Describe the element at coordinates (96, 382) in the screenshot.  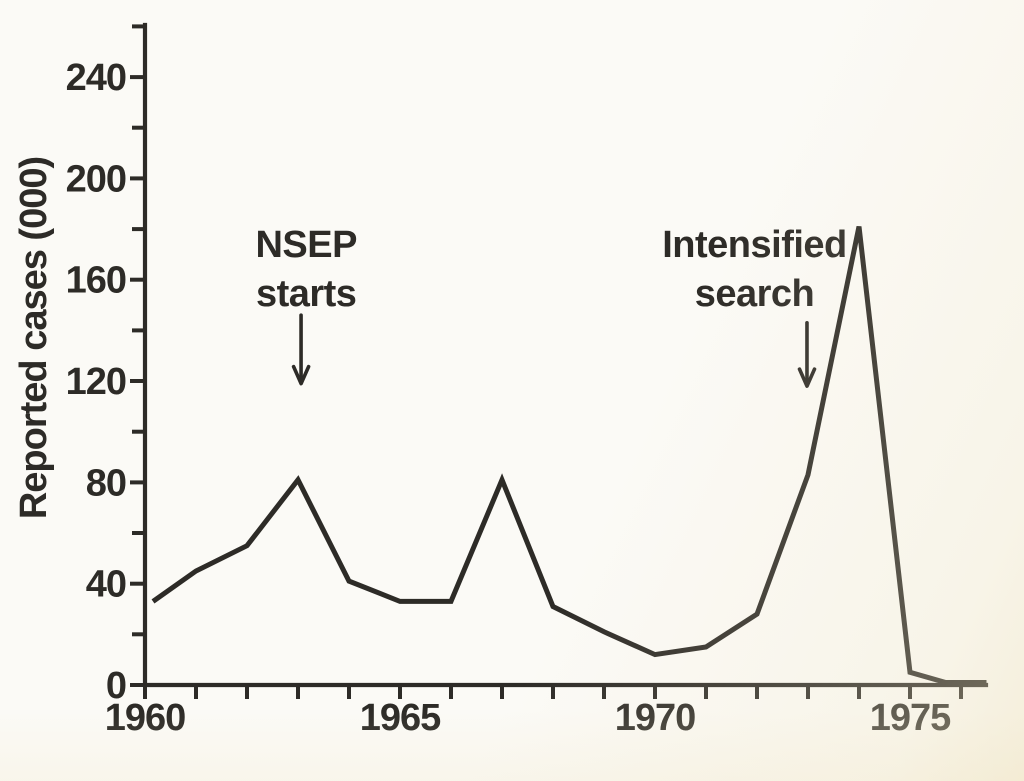
I see `y-tick-label: 120` at that location.